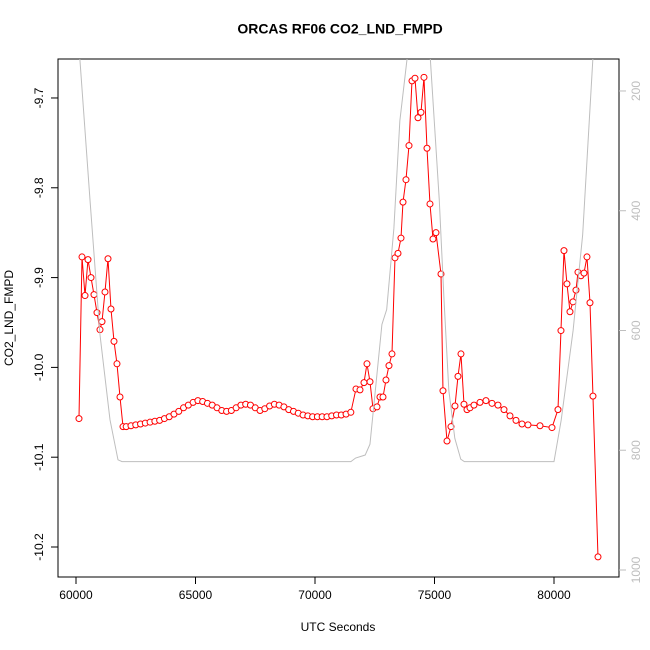  What do you see at coordinates (338, 627) in the screenshot?
I see `x-axis-label: UTC Seconds` at bounding box center [338, 627].